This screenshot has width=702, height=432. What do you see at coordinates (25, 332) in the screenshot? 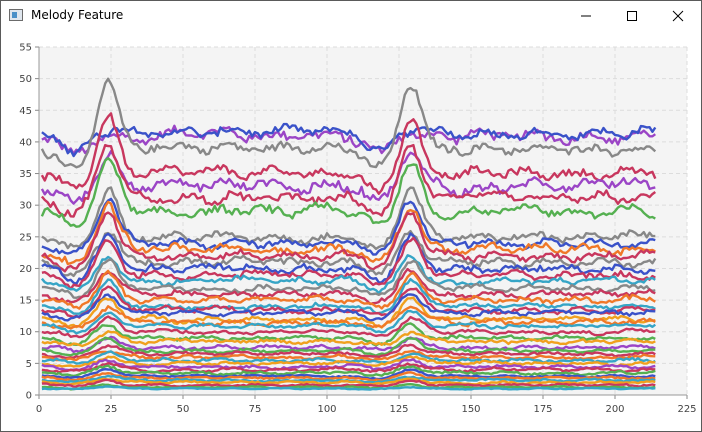
I see `y-tick-label: 10` at bounding box center [25, 332].